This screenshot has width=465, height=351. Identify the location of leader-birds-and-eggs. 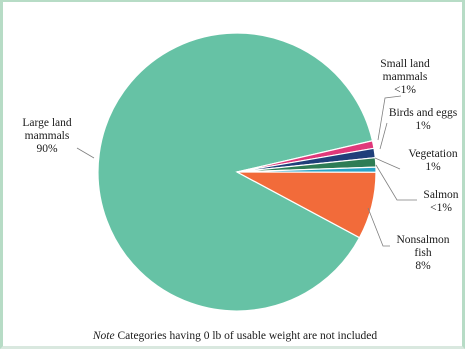
(383, 136).